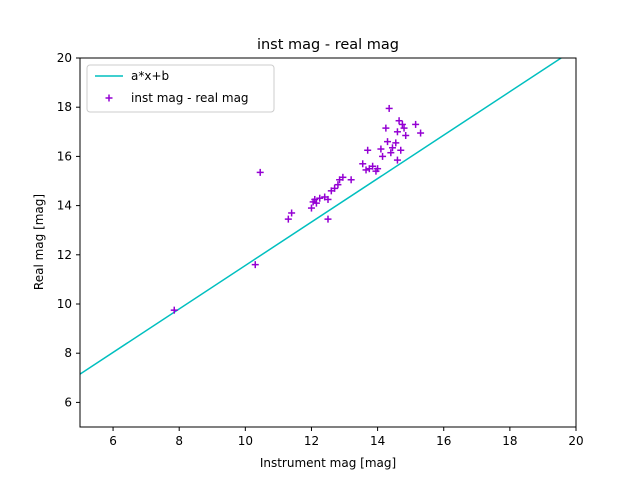 Image resolution: width=640 pixels, height=484 pixels. Describe the element at coordinates (245, 441) in the screenshot. I see `x-tick-label: 10` at that location.